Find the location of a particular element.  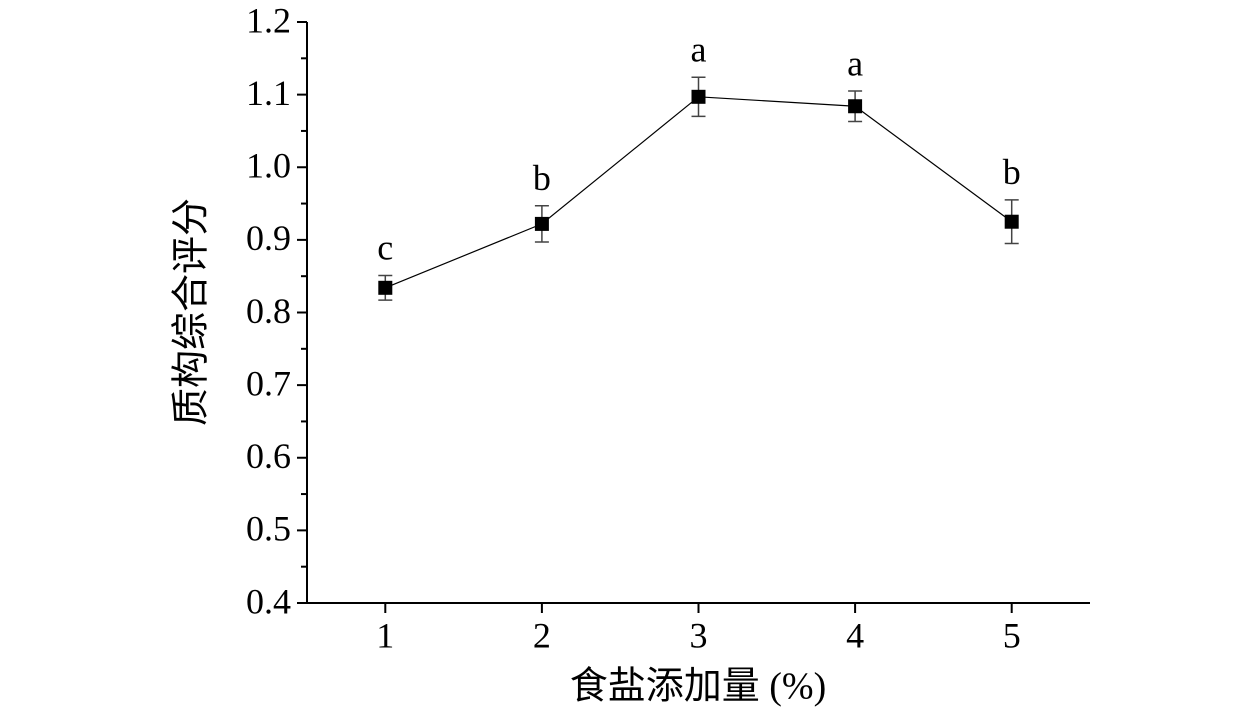

y-tick-label: 0.8 is located at coordinates (268, 311).